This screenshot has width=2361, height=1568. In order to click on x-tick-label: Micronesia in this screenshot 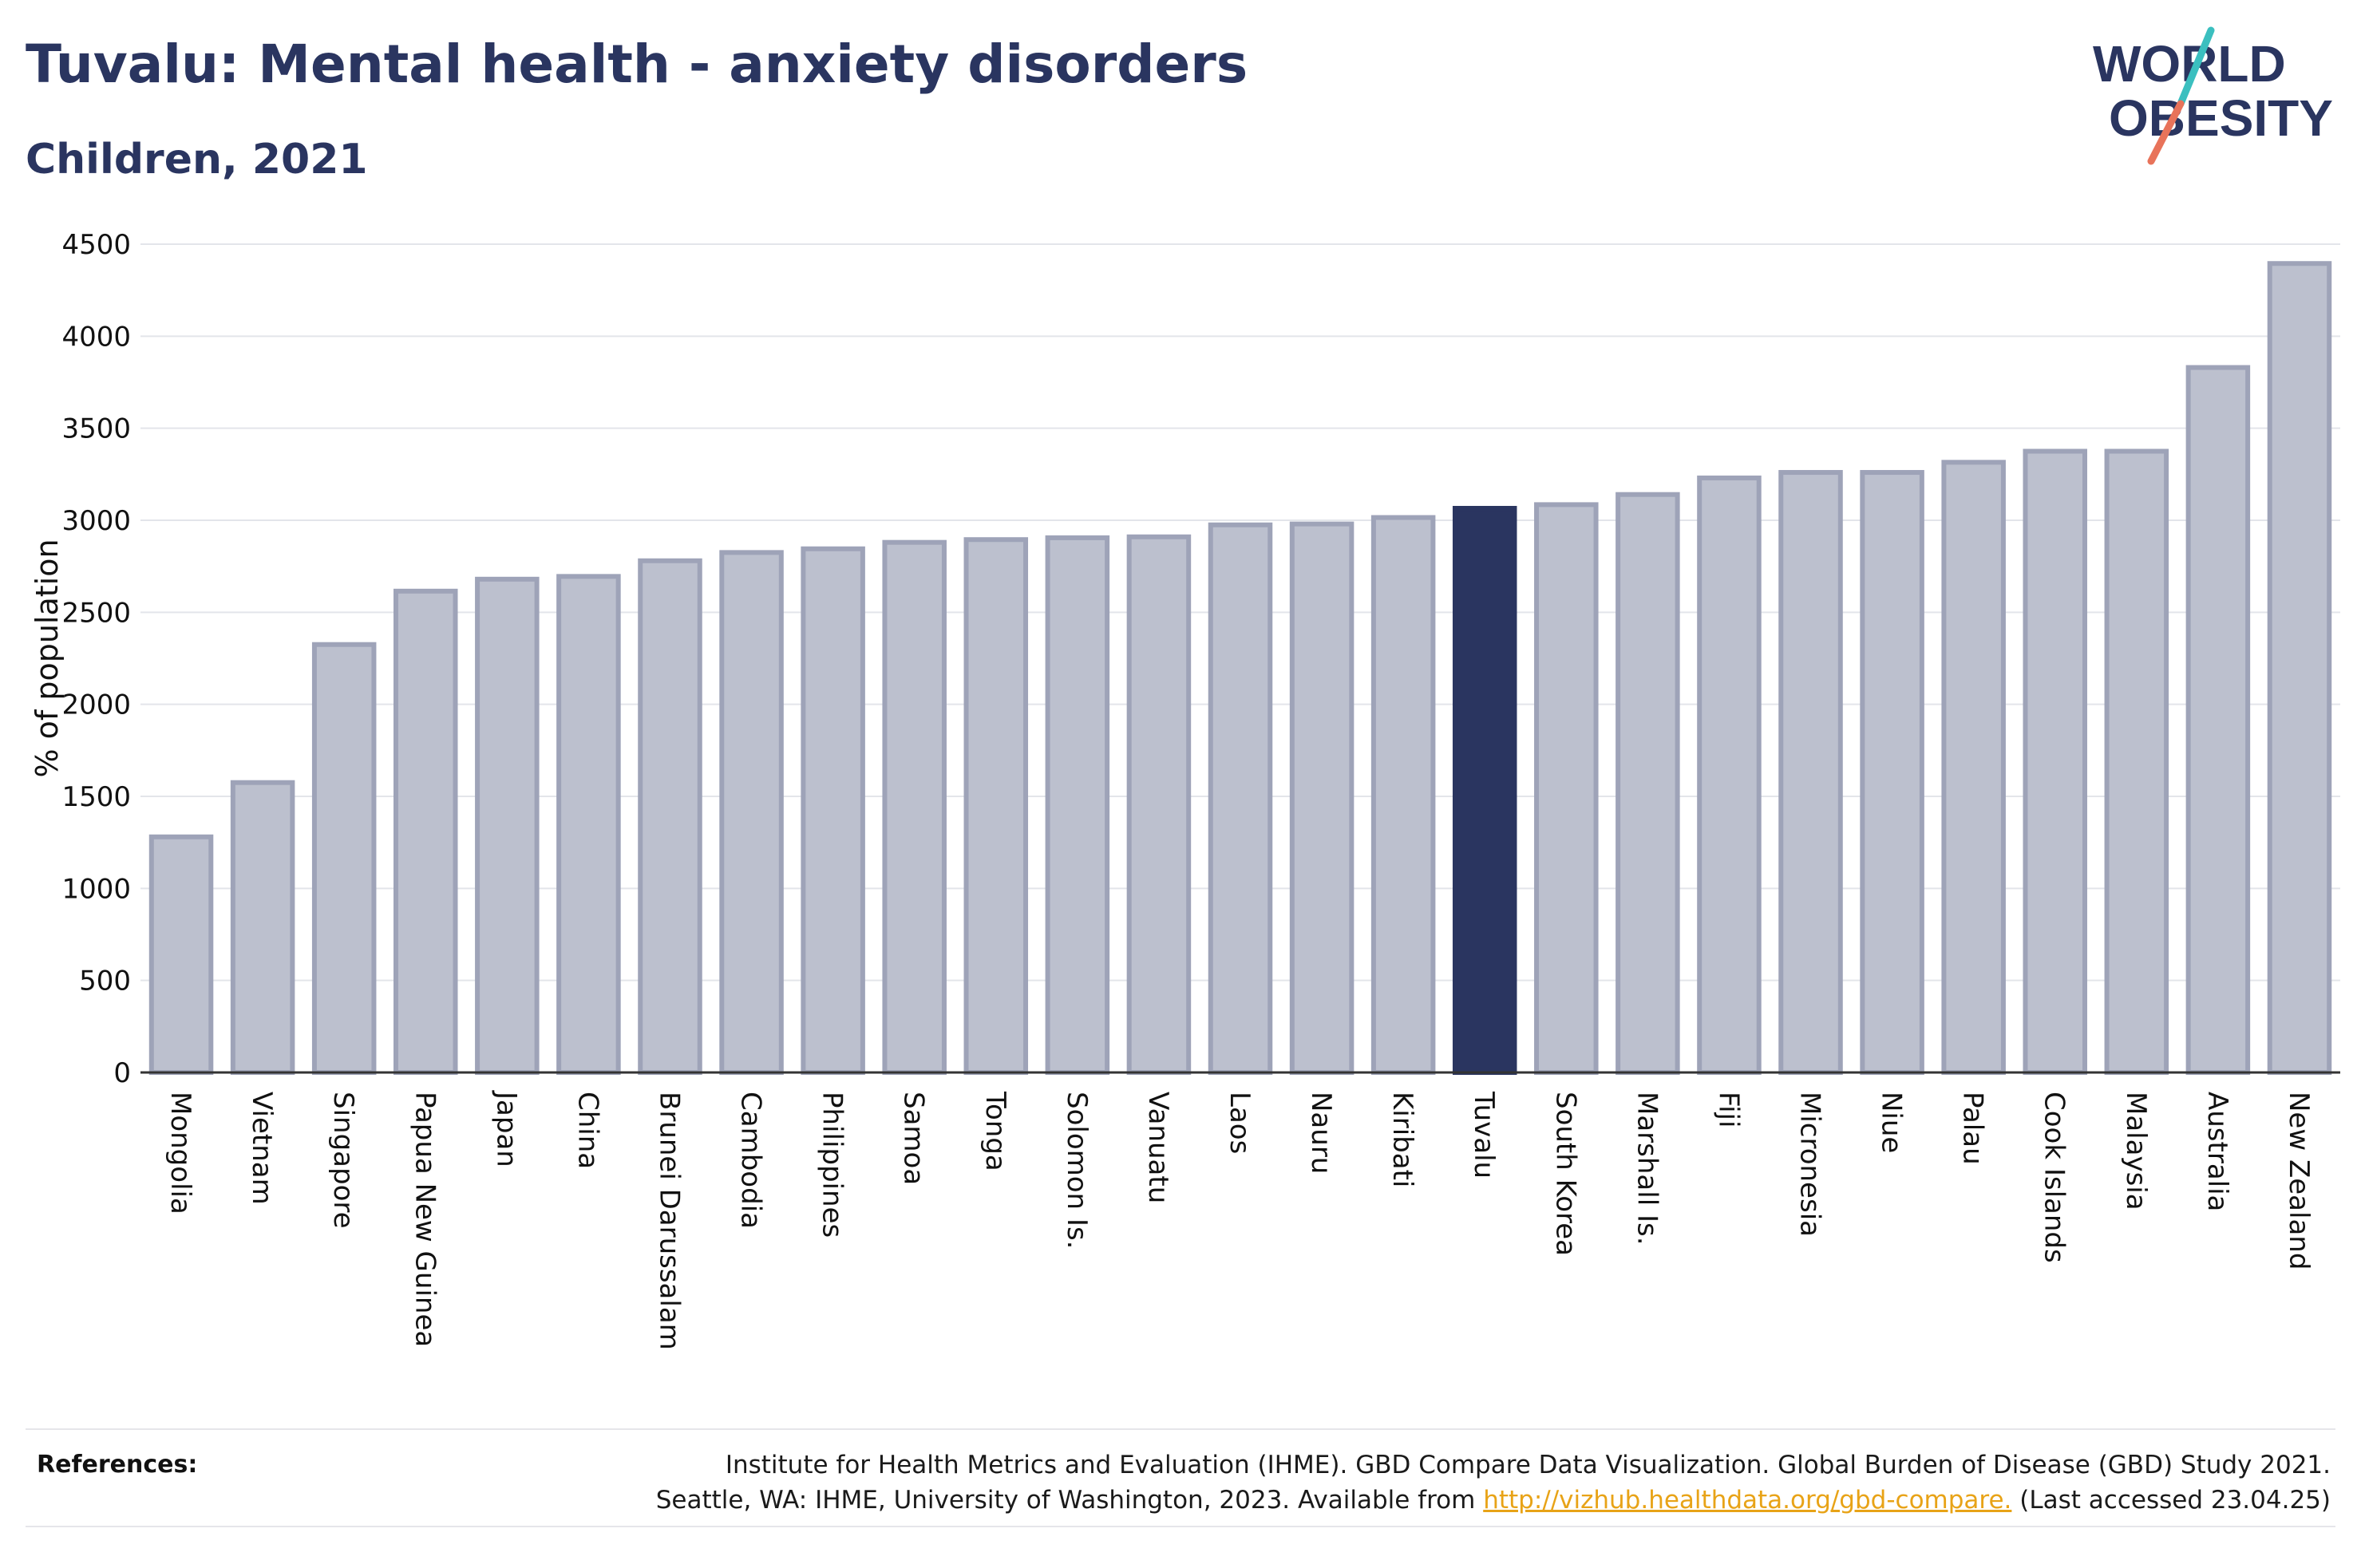, I will do `click(1810, 1164)`.